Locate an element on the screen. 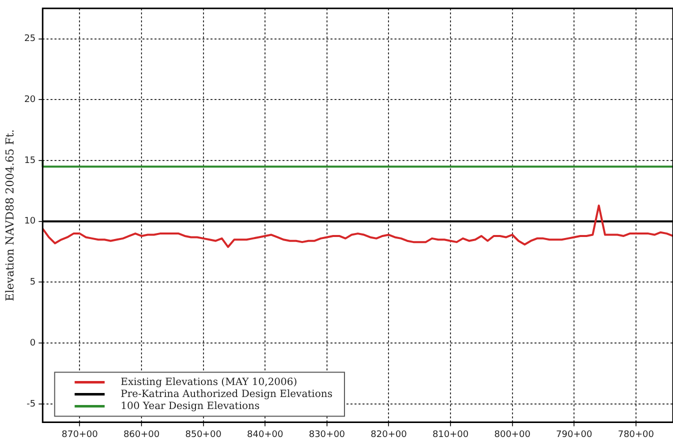  y-tick-label: 5 is located at coordinates (33, 283).